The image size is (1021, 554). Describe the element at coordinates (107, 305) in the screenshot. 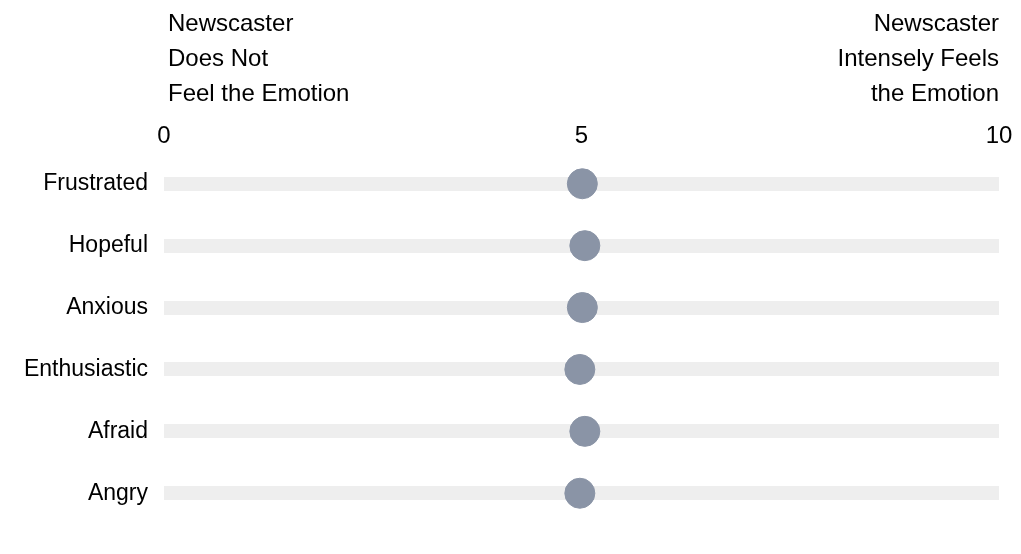

I see `y-tick-label: Anxious` at that location.